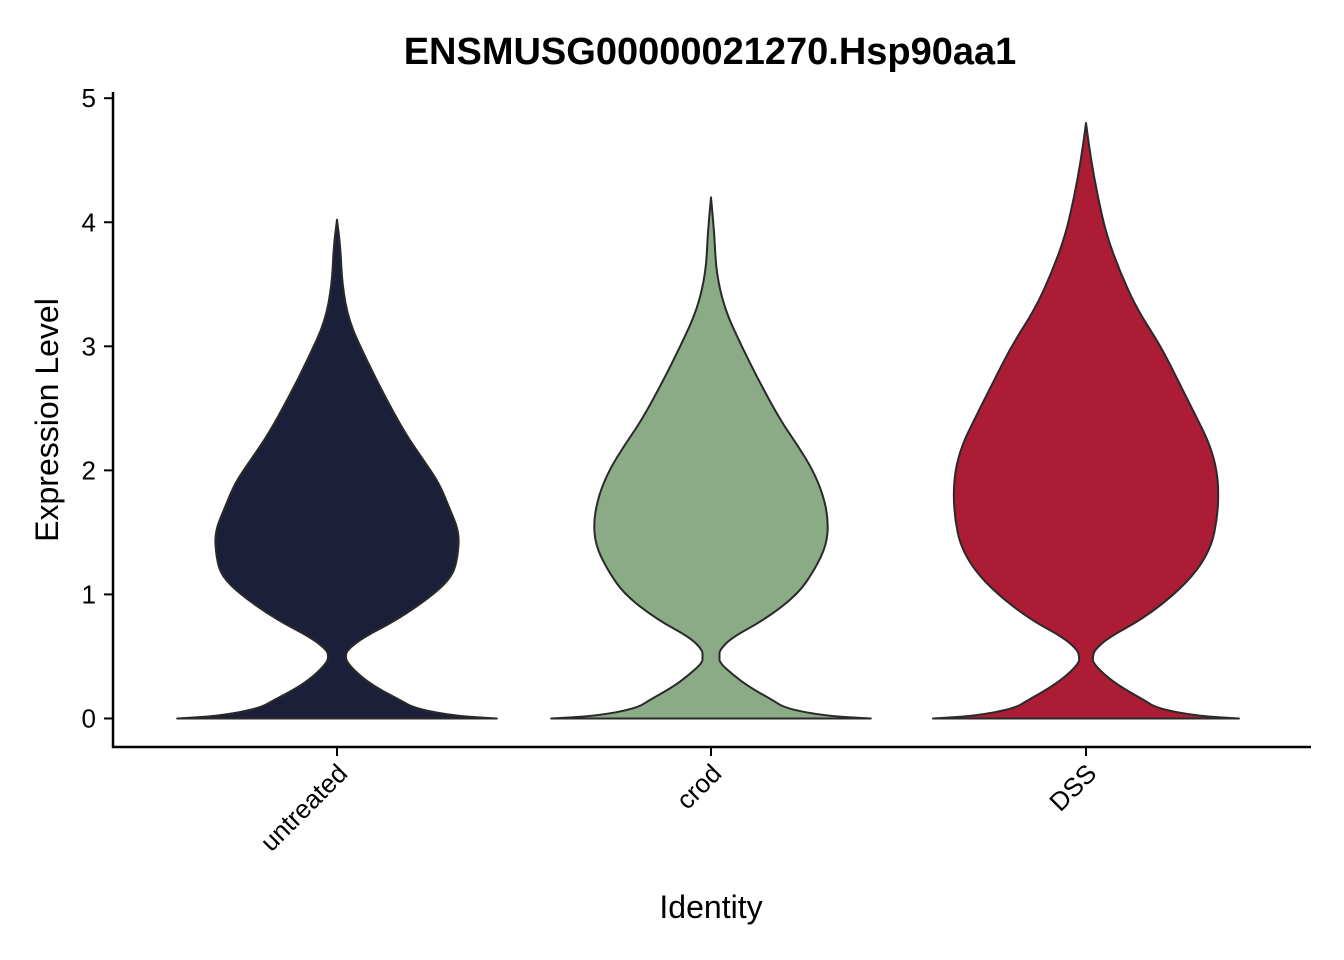  What do you see at coordinates (89, 98) in the screenshot?
I see `y-tick-label: 5` at bounding box center [89, 98].